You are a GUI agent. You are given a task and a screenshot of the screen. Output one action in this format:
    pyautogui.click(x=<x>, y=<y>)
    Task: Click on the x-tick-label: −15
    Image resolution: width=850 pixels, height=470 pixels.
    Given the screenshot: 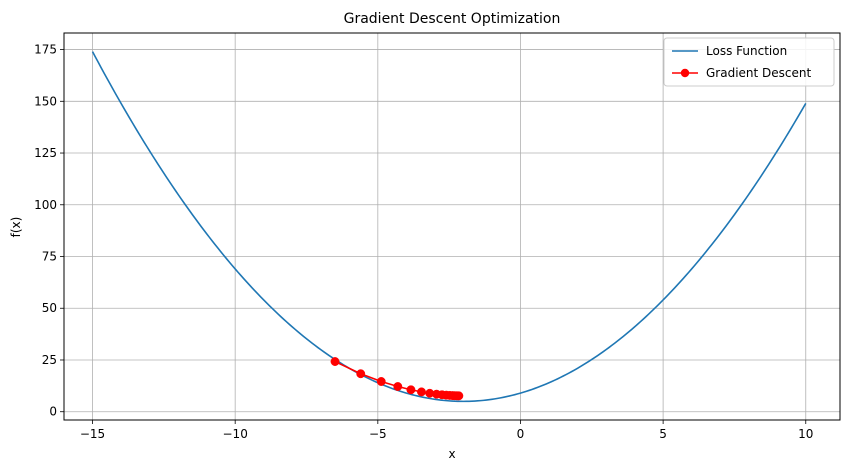 What is the action you would take?
    pyautogui.click(x=92, y=434)
    